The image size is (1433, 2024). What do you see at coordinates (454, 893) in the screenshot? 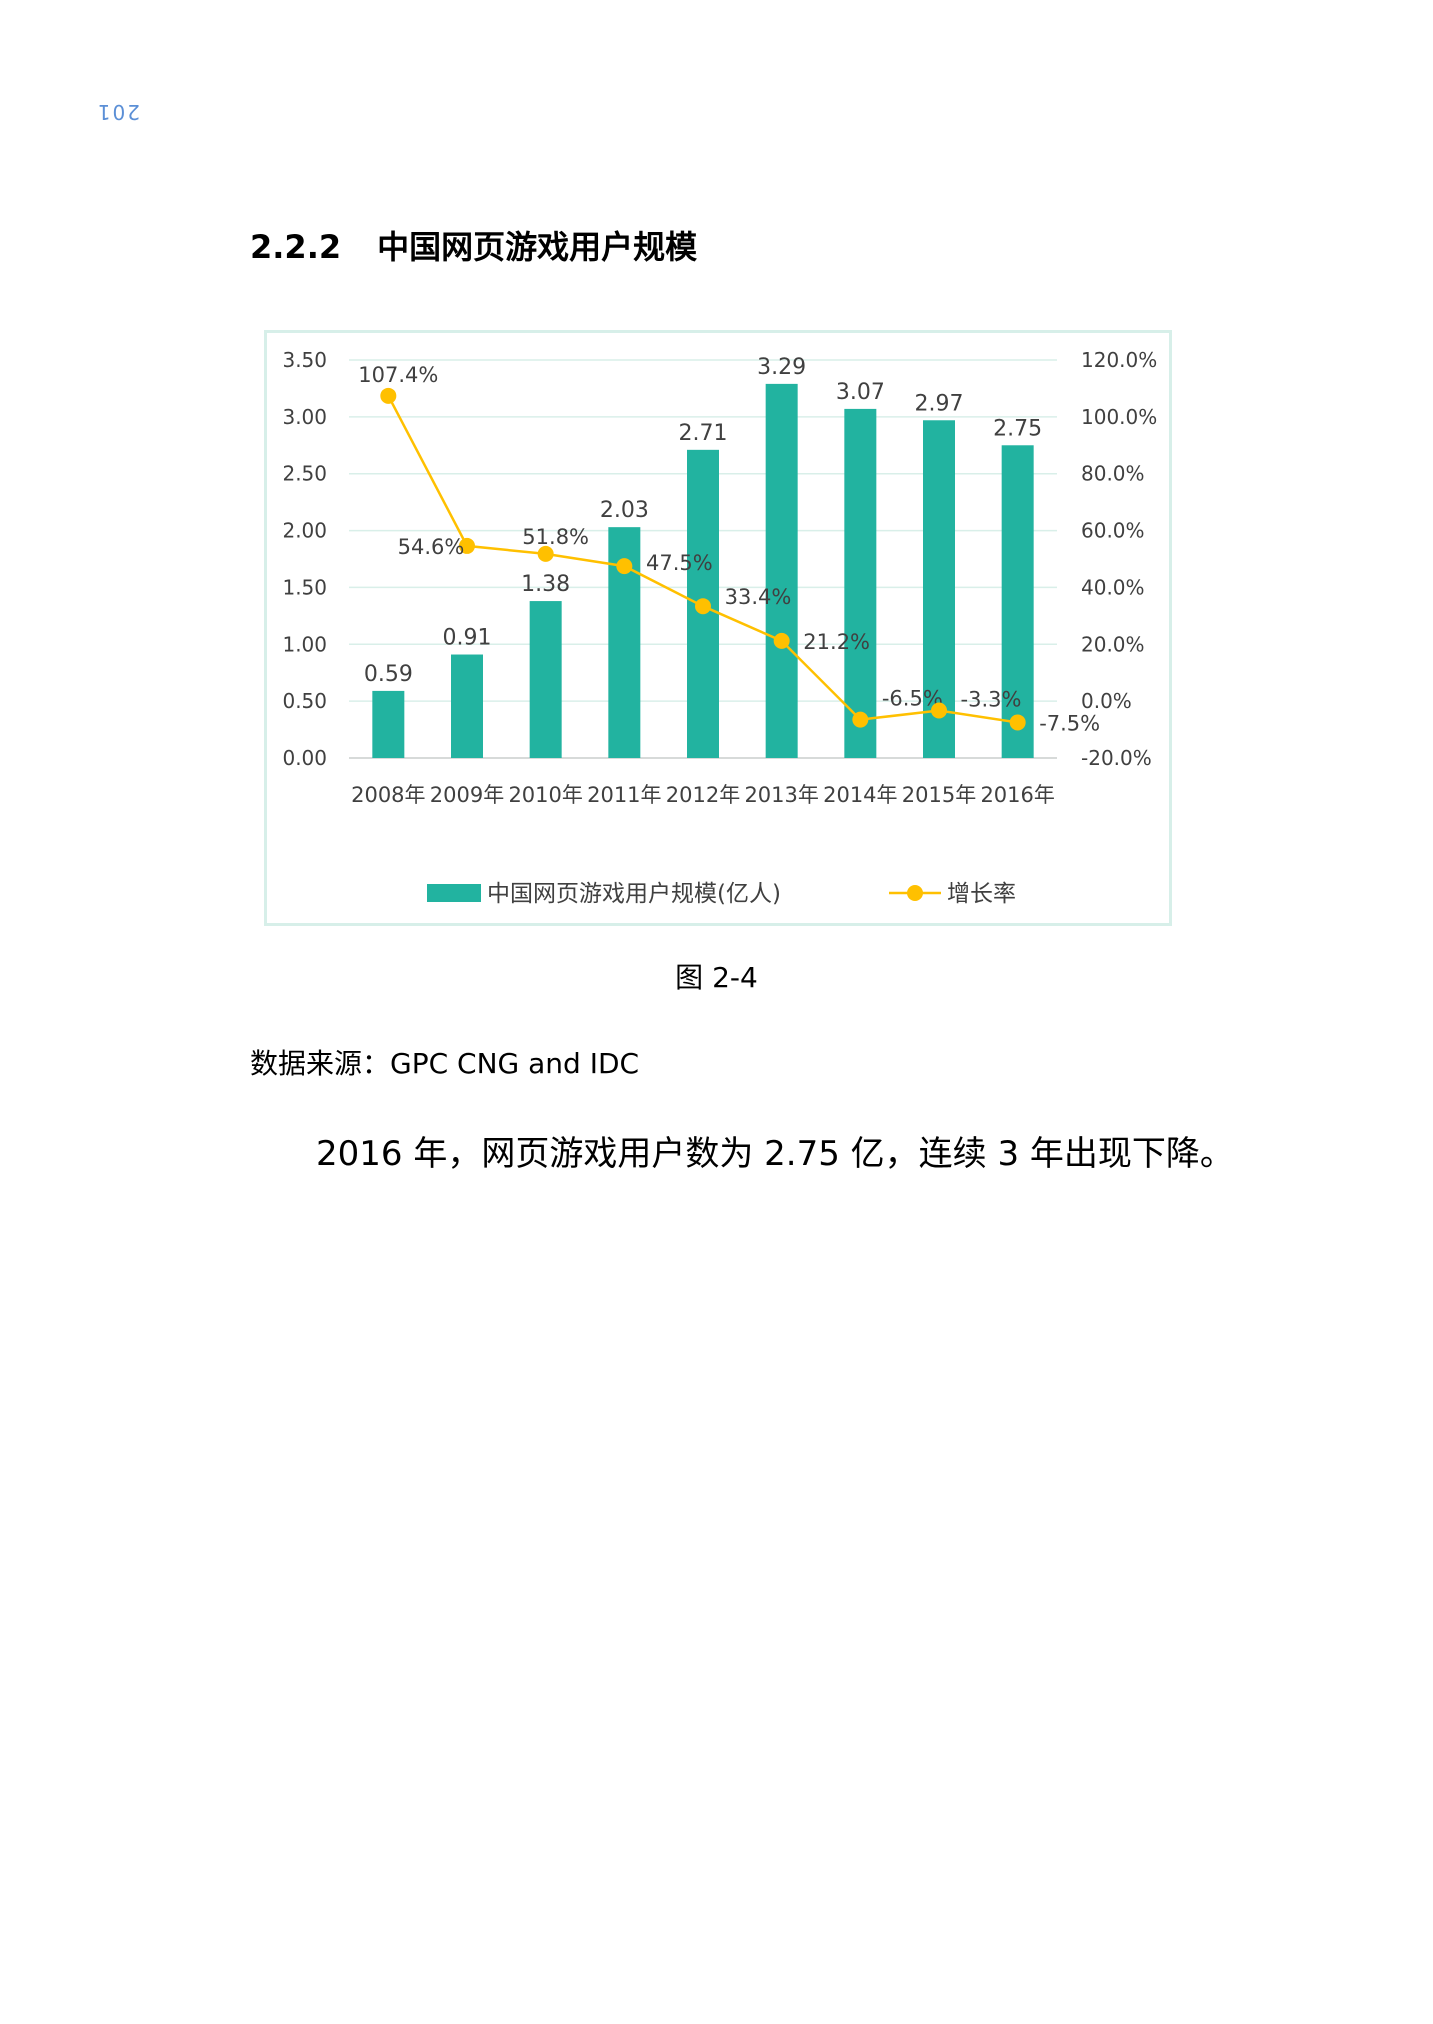
I see `legend-swatch-bar` at bounding box center [454, 893].